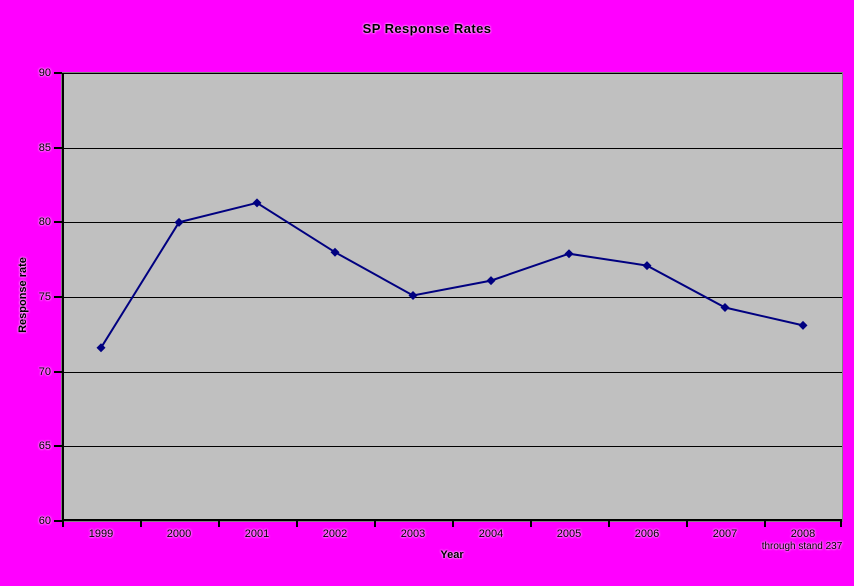  What do you see at coordinates (44, 521) in the screenshot?
I see `y-tick-label: 60` at bounding box center [44, 521].